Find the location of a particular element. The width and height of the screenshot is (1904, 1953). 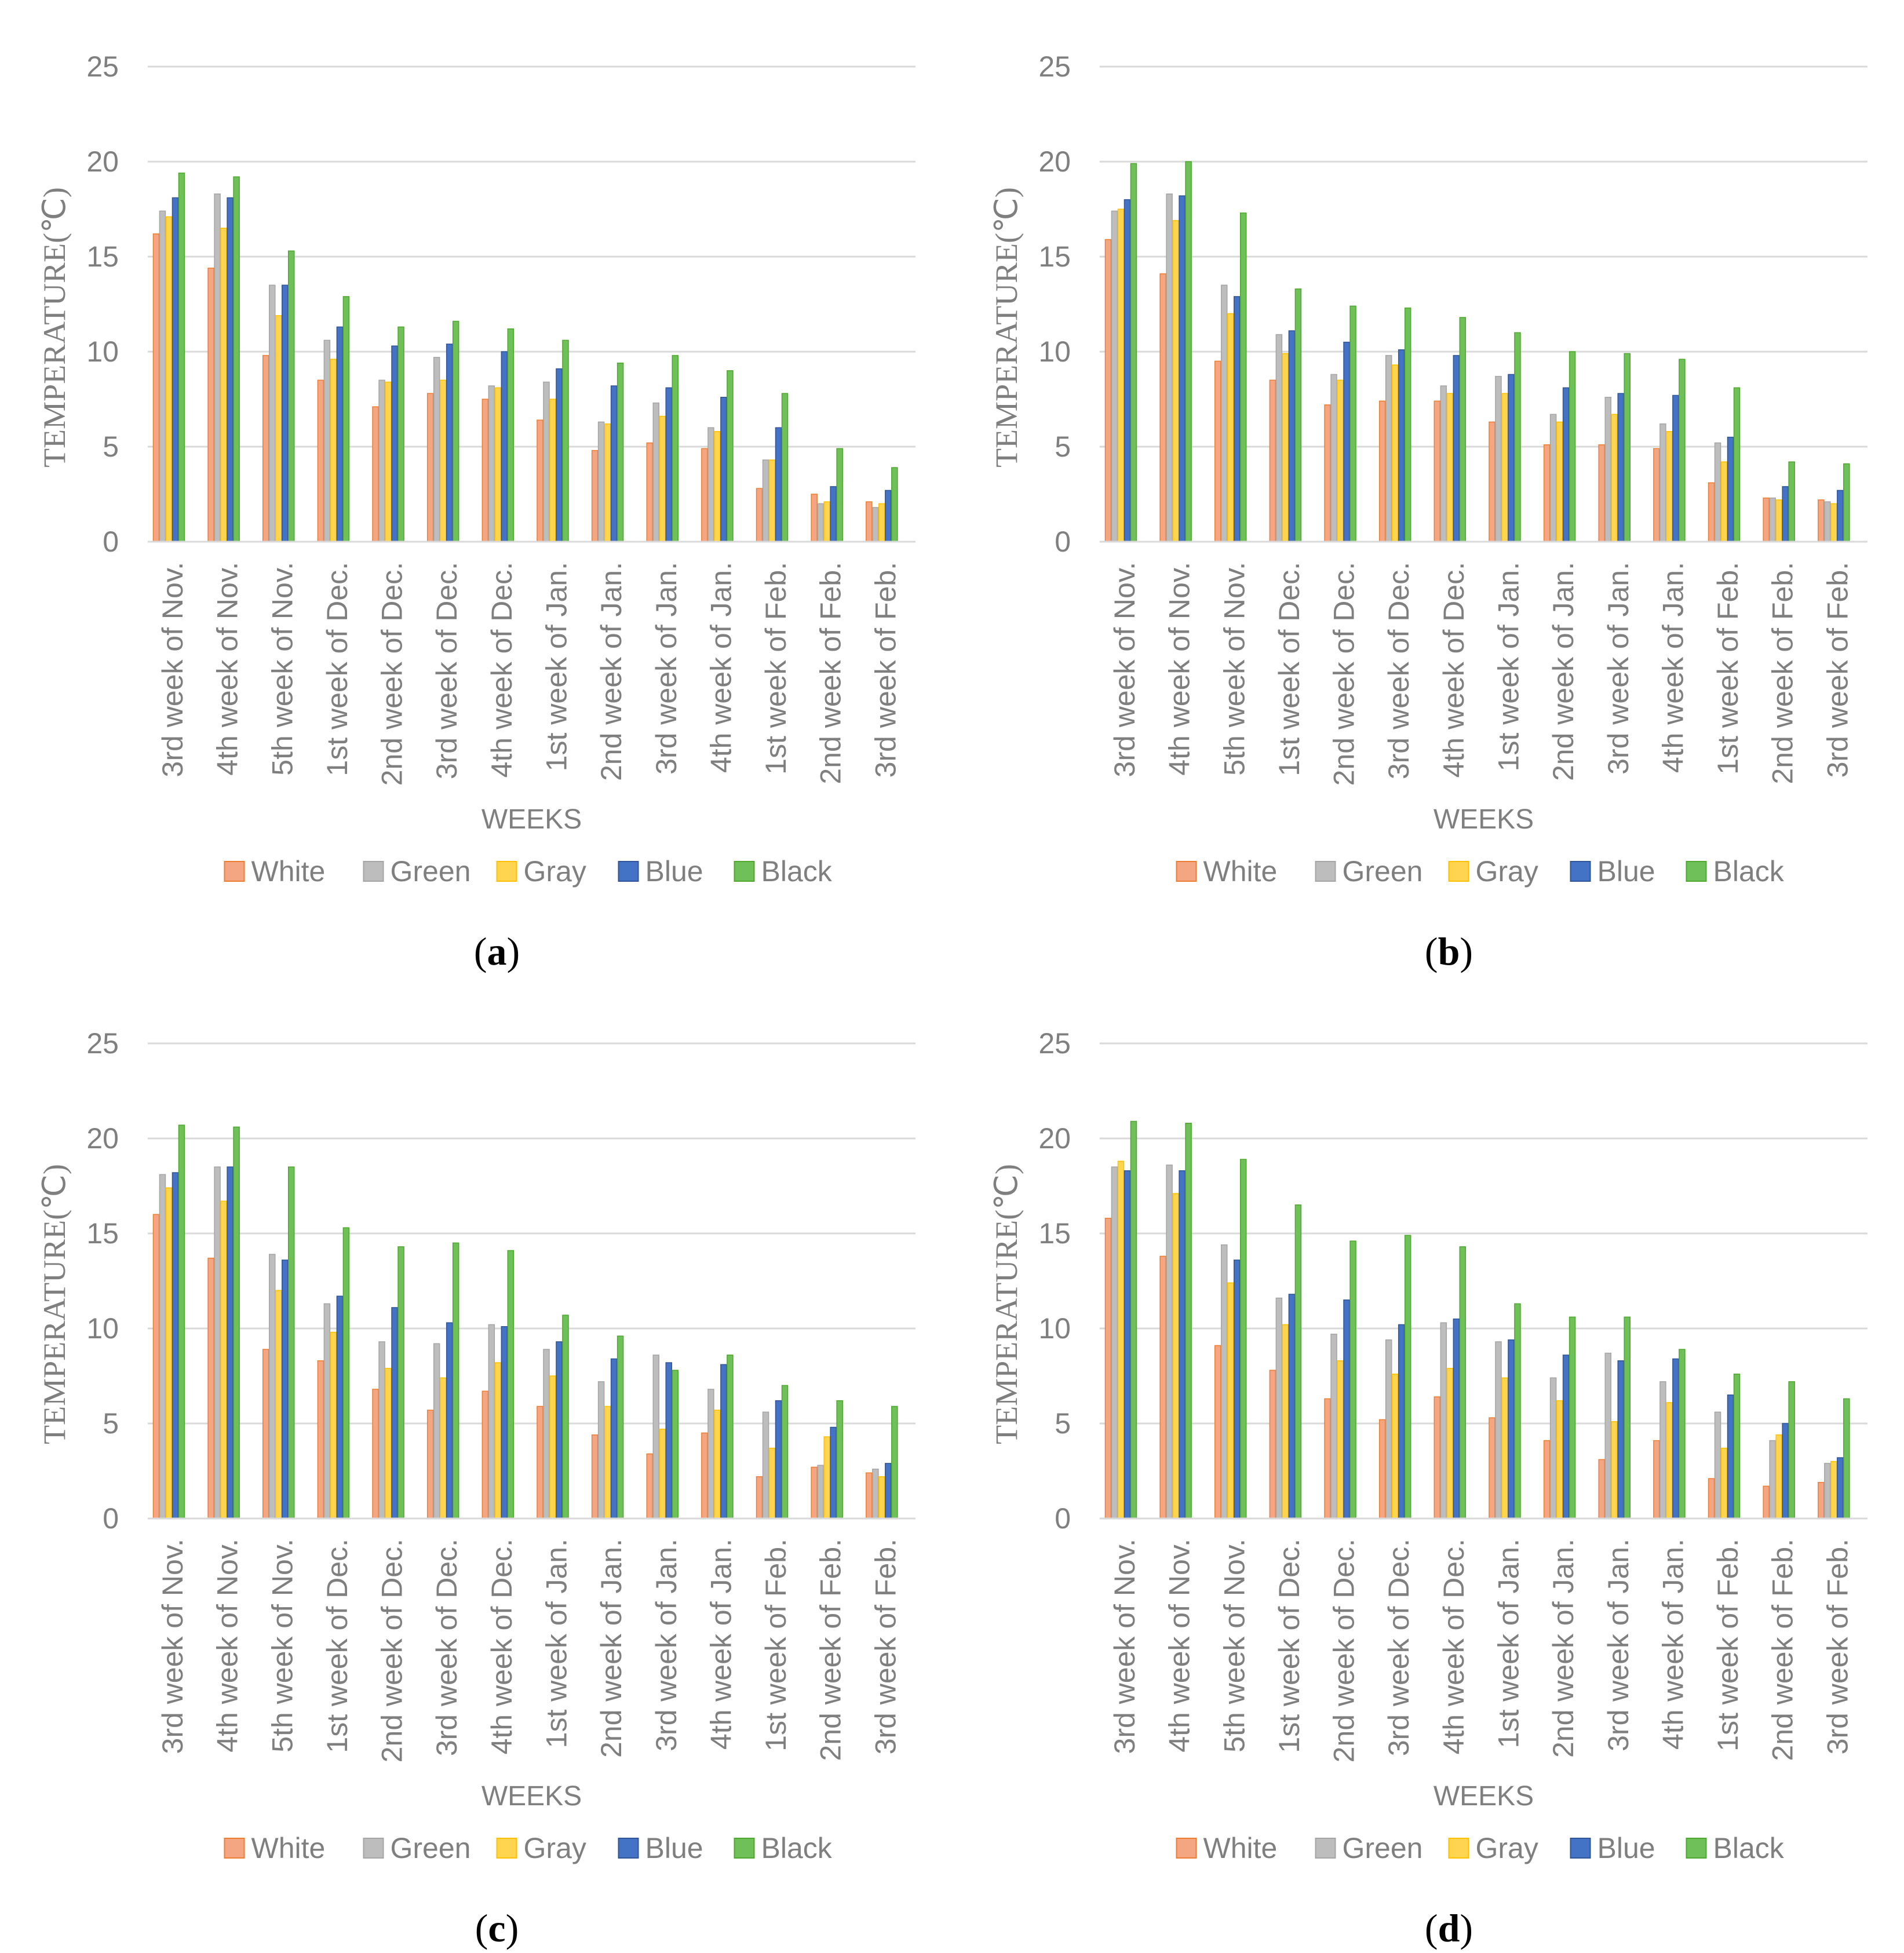

legend-item-white: White is located at coordinates (1226, 1848).